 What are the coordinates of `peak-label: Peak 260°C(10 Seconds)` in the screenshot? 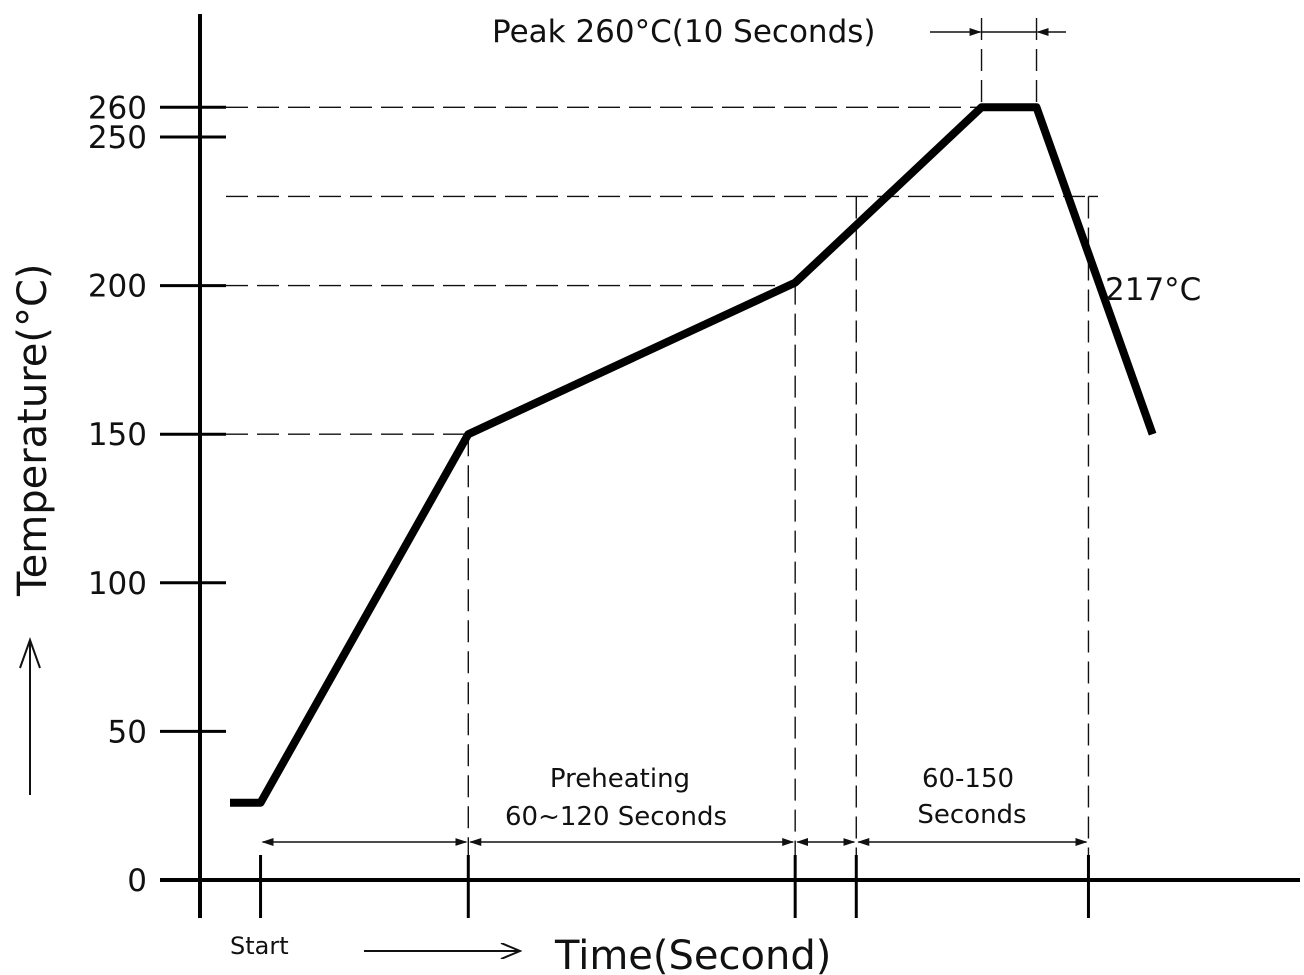 It's located at (684, 32).